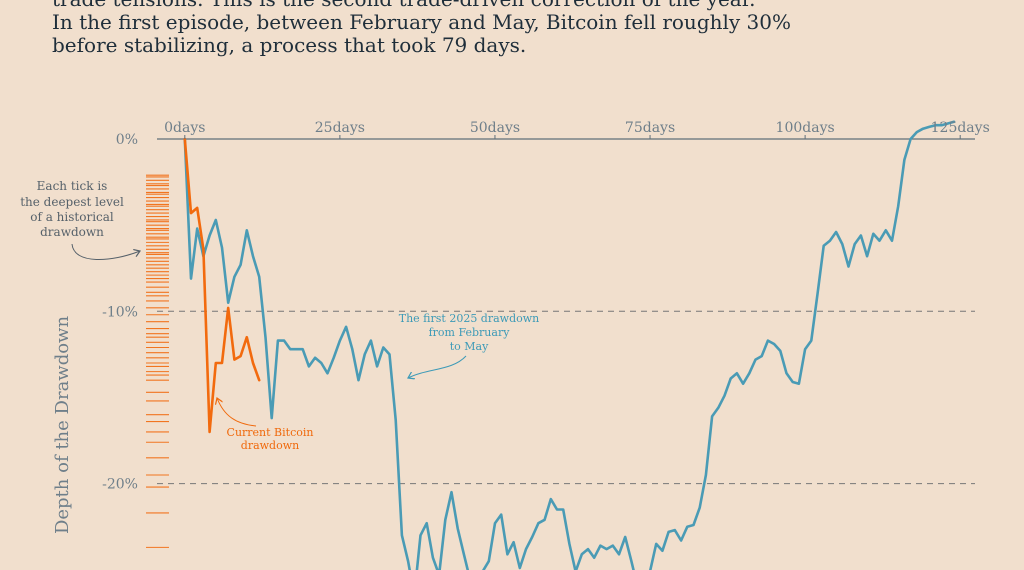 This screenshot has width=1024, height=570. Describe the element at coordinates (62, 425) in the screenshot. I see `y-axis-title: Depth of the Drawdown` at that location.